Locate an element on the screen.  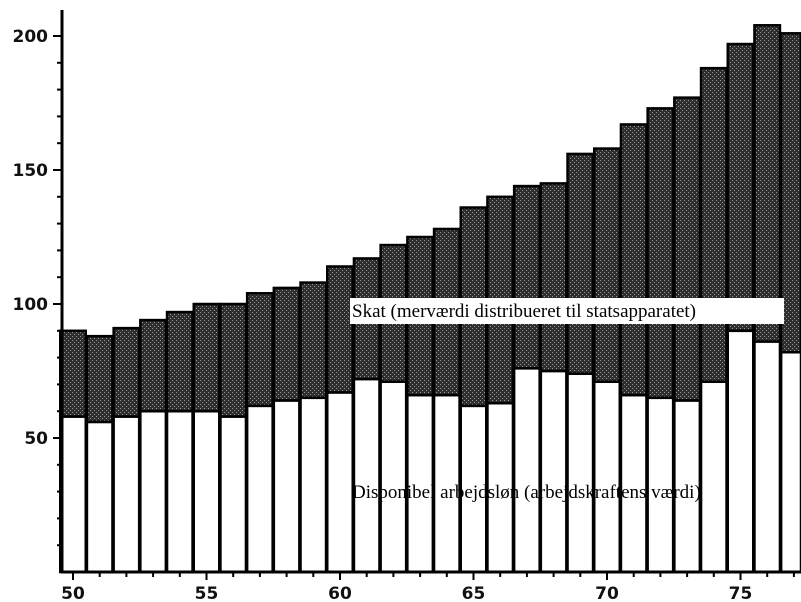
y-tick-label: 50 is located at coordinates (36, 439).